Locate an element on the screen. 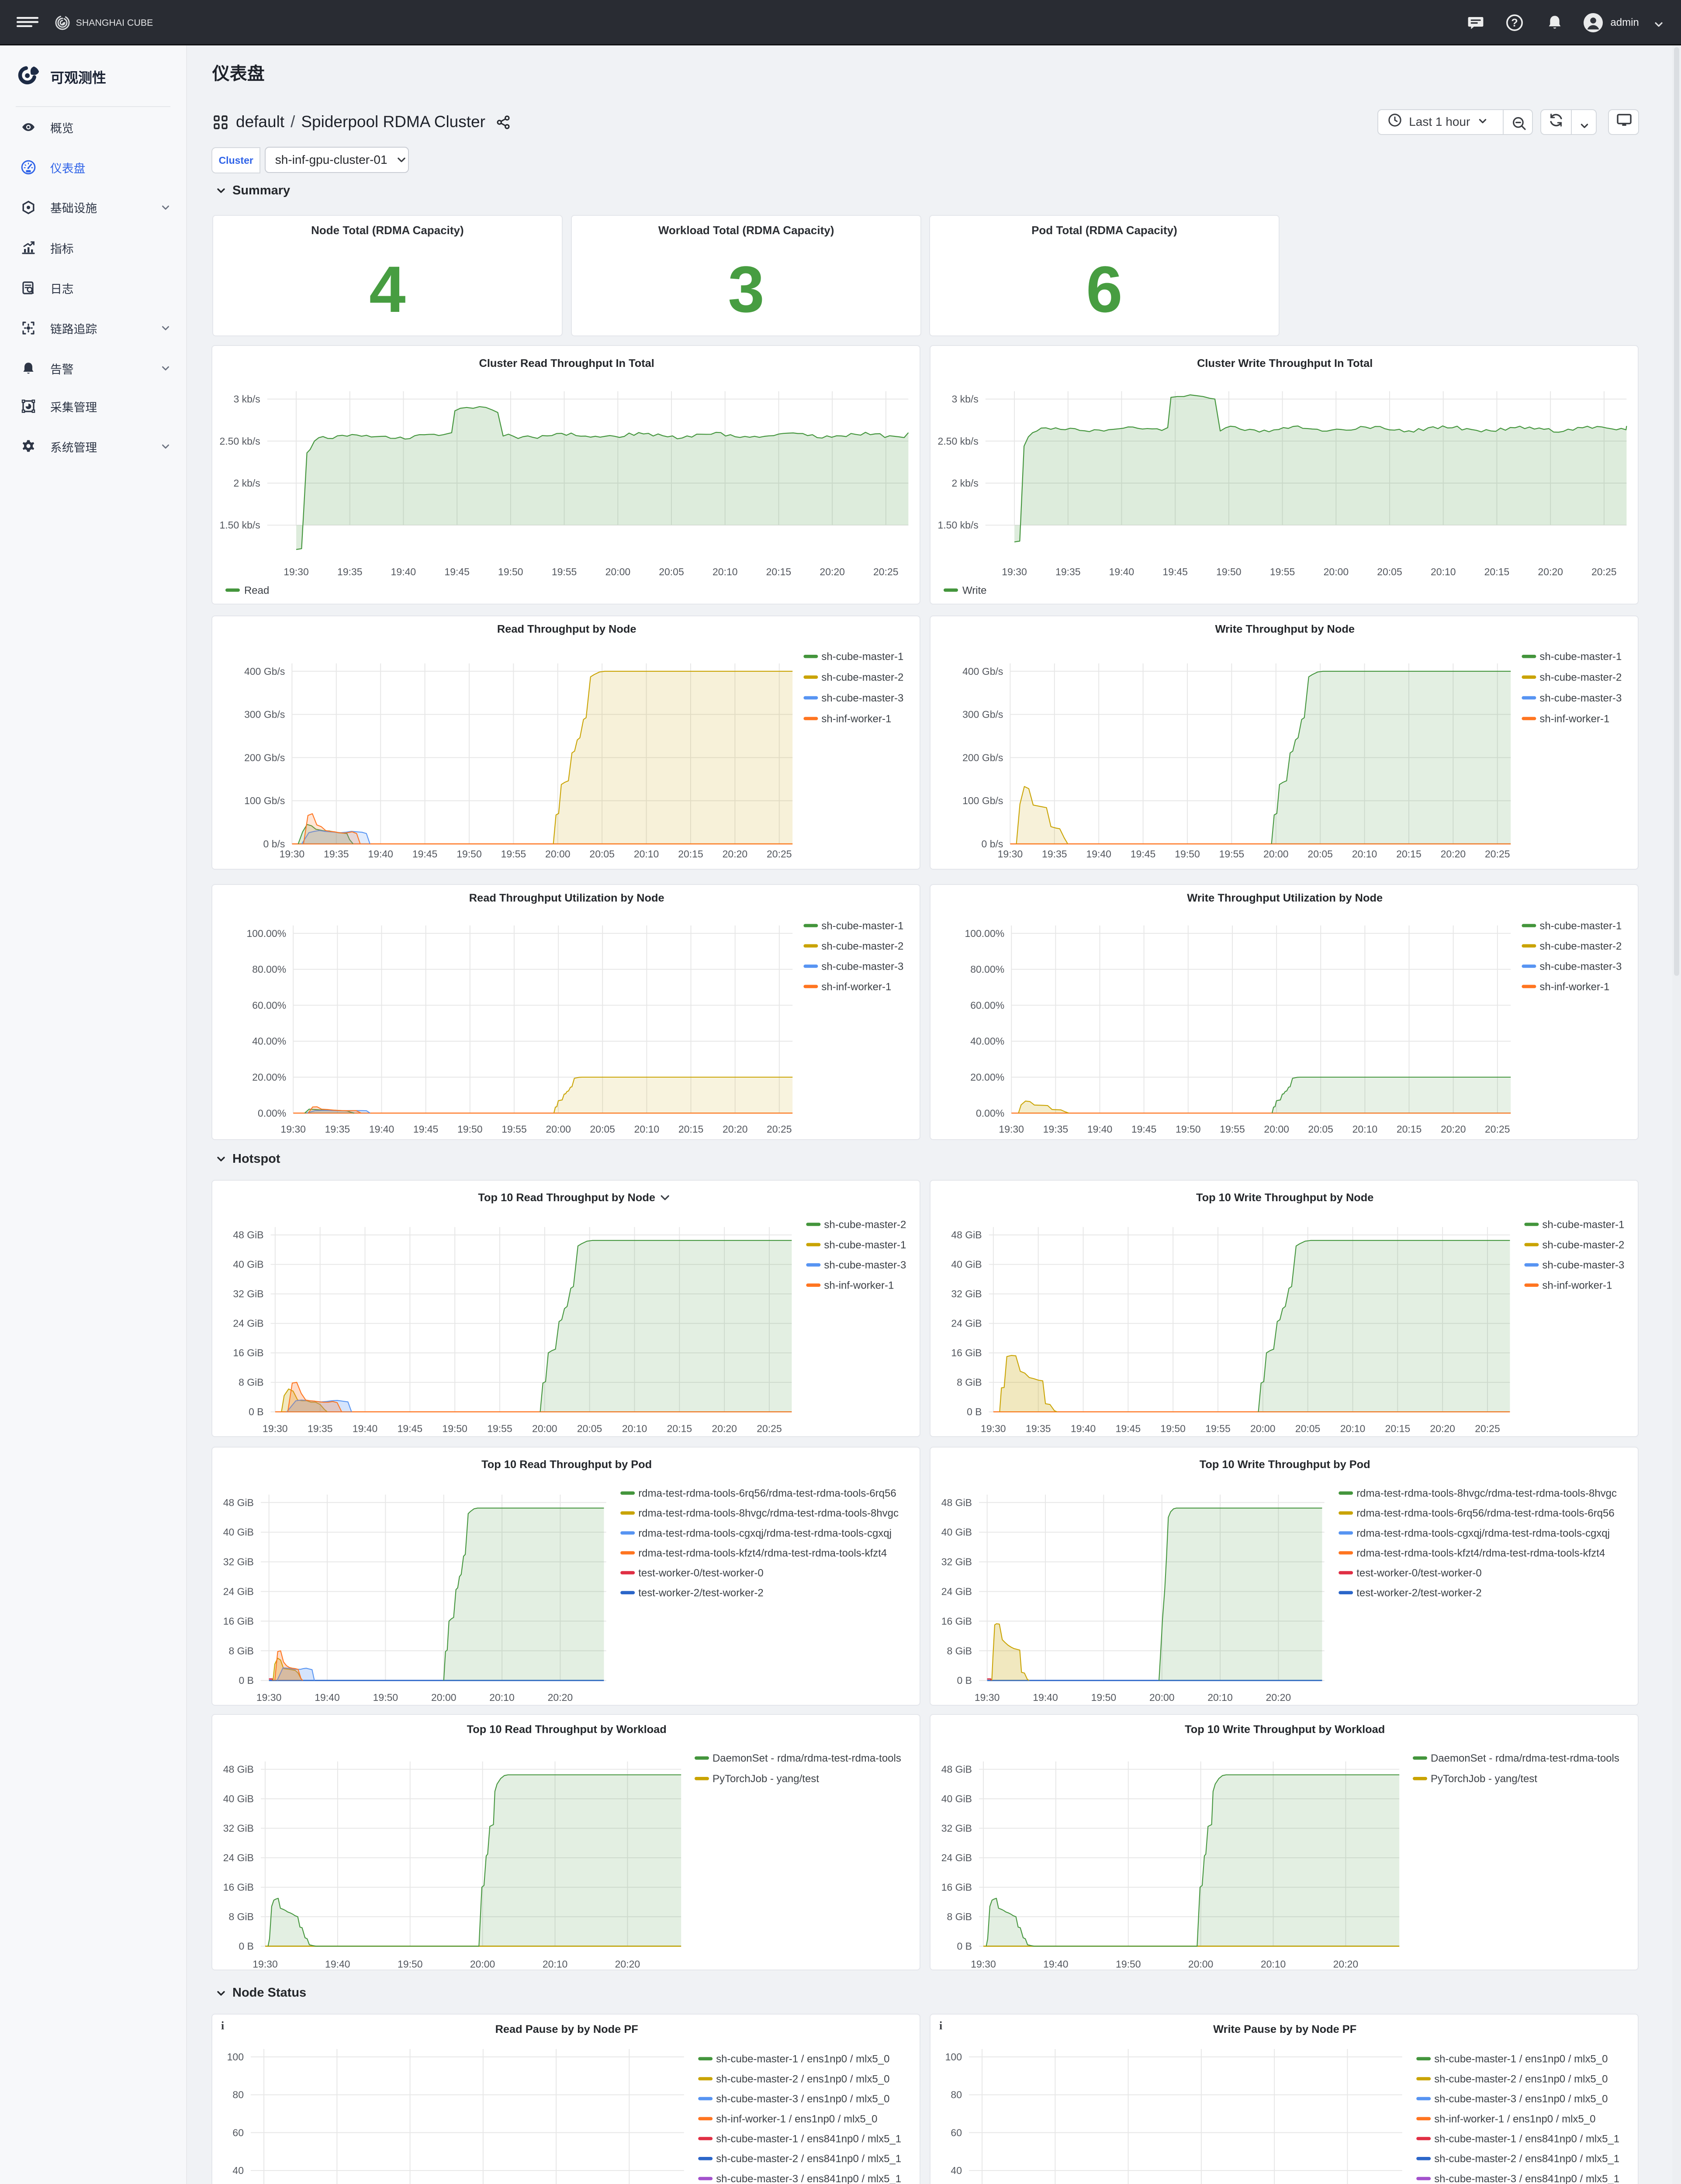 Image resolution: width=1681 pixels, height=2184 pixels. svg-text: PyTorchJob - yang/test is located at coordinates (1484, 1779).